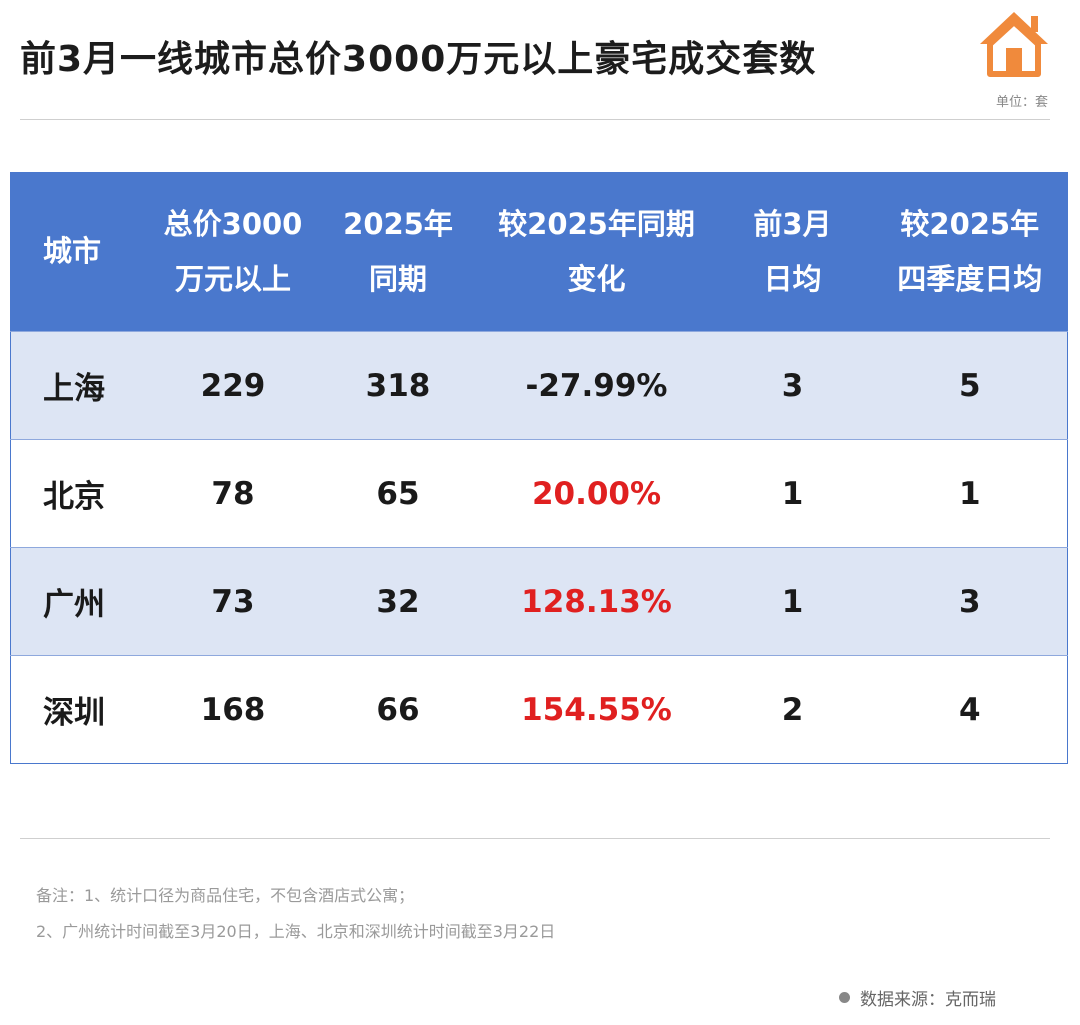  What do you see at coordinates (398, 252) in the screenshot?
I see `header-prior: 2025年 同期` at bounding box center [398, 252].